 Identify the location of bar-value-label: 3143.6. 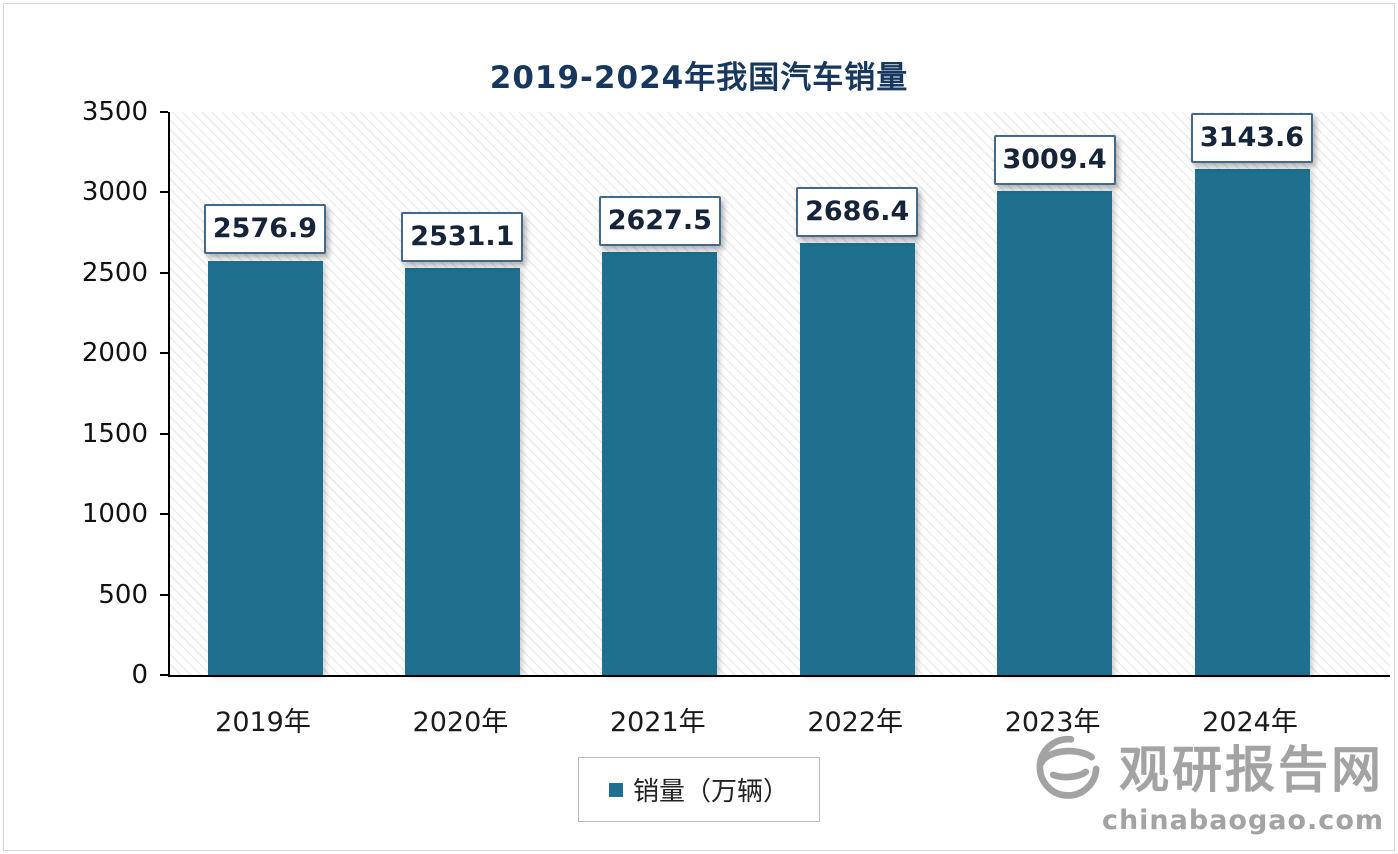
(1252, 138).